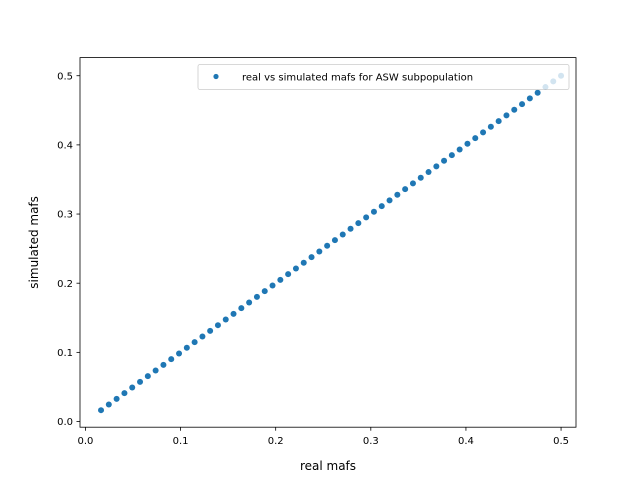  Describe the element at coordinates (85, 441) in the screenshot. I see `x-tick-label: 0.0` at that location.